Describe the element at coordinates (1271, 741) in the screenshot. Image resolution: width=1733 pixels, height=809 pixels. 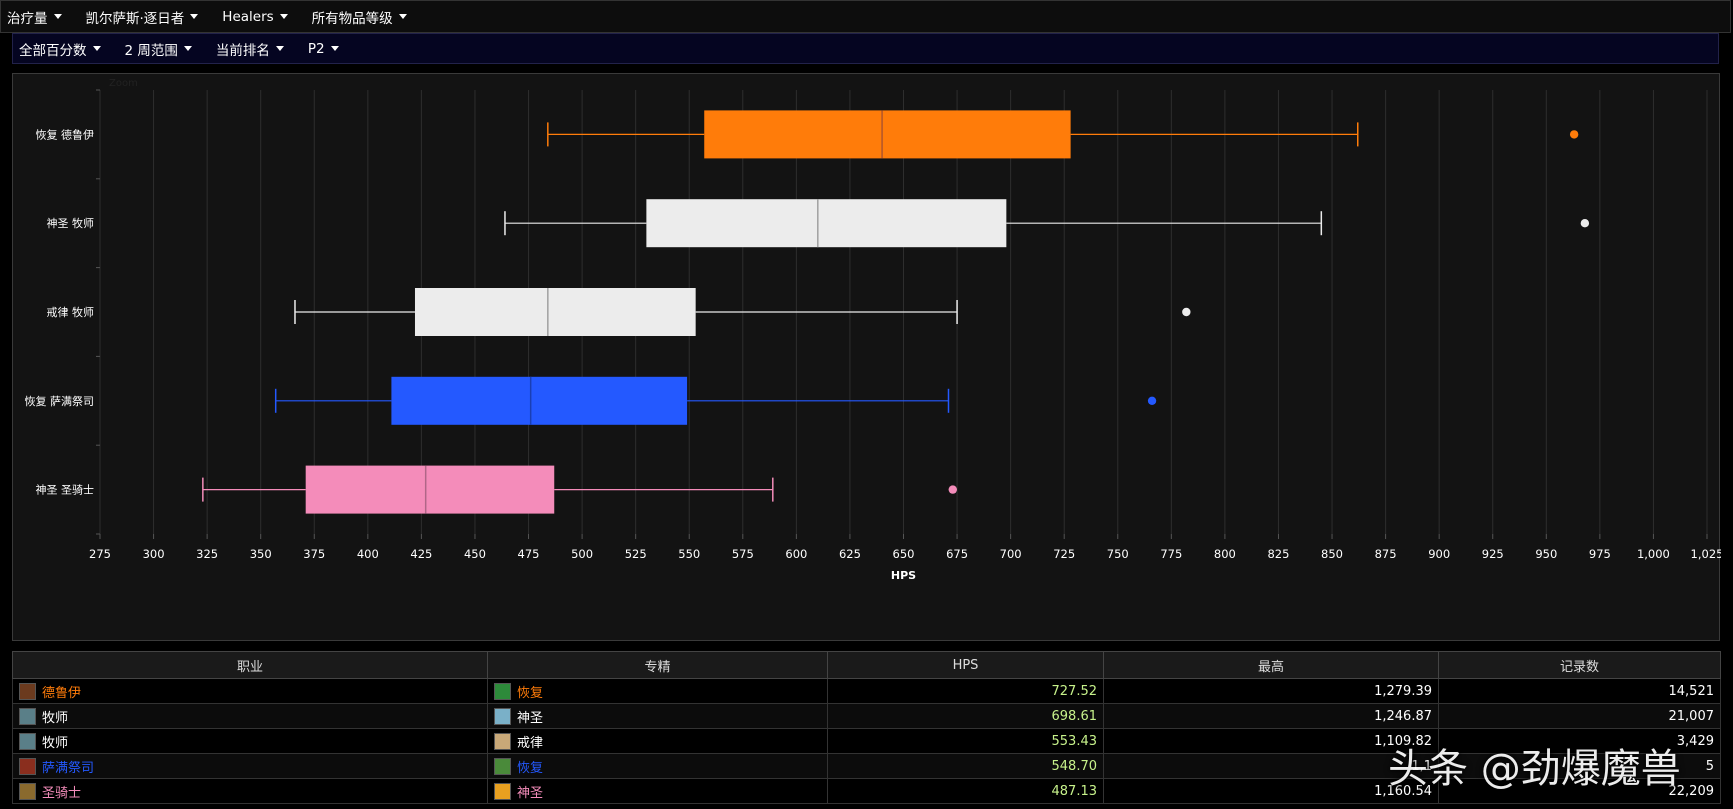
I see `max-value: 1,109.82` at that location.